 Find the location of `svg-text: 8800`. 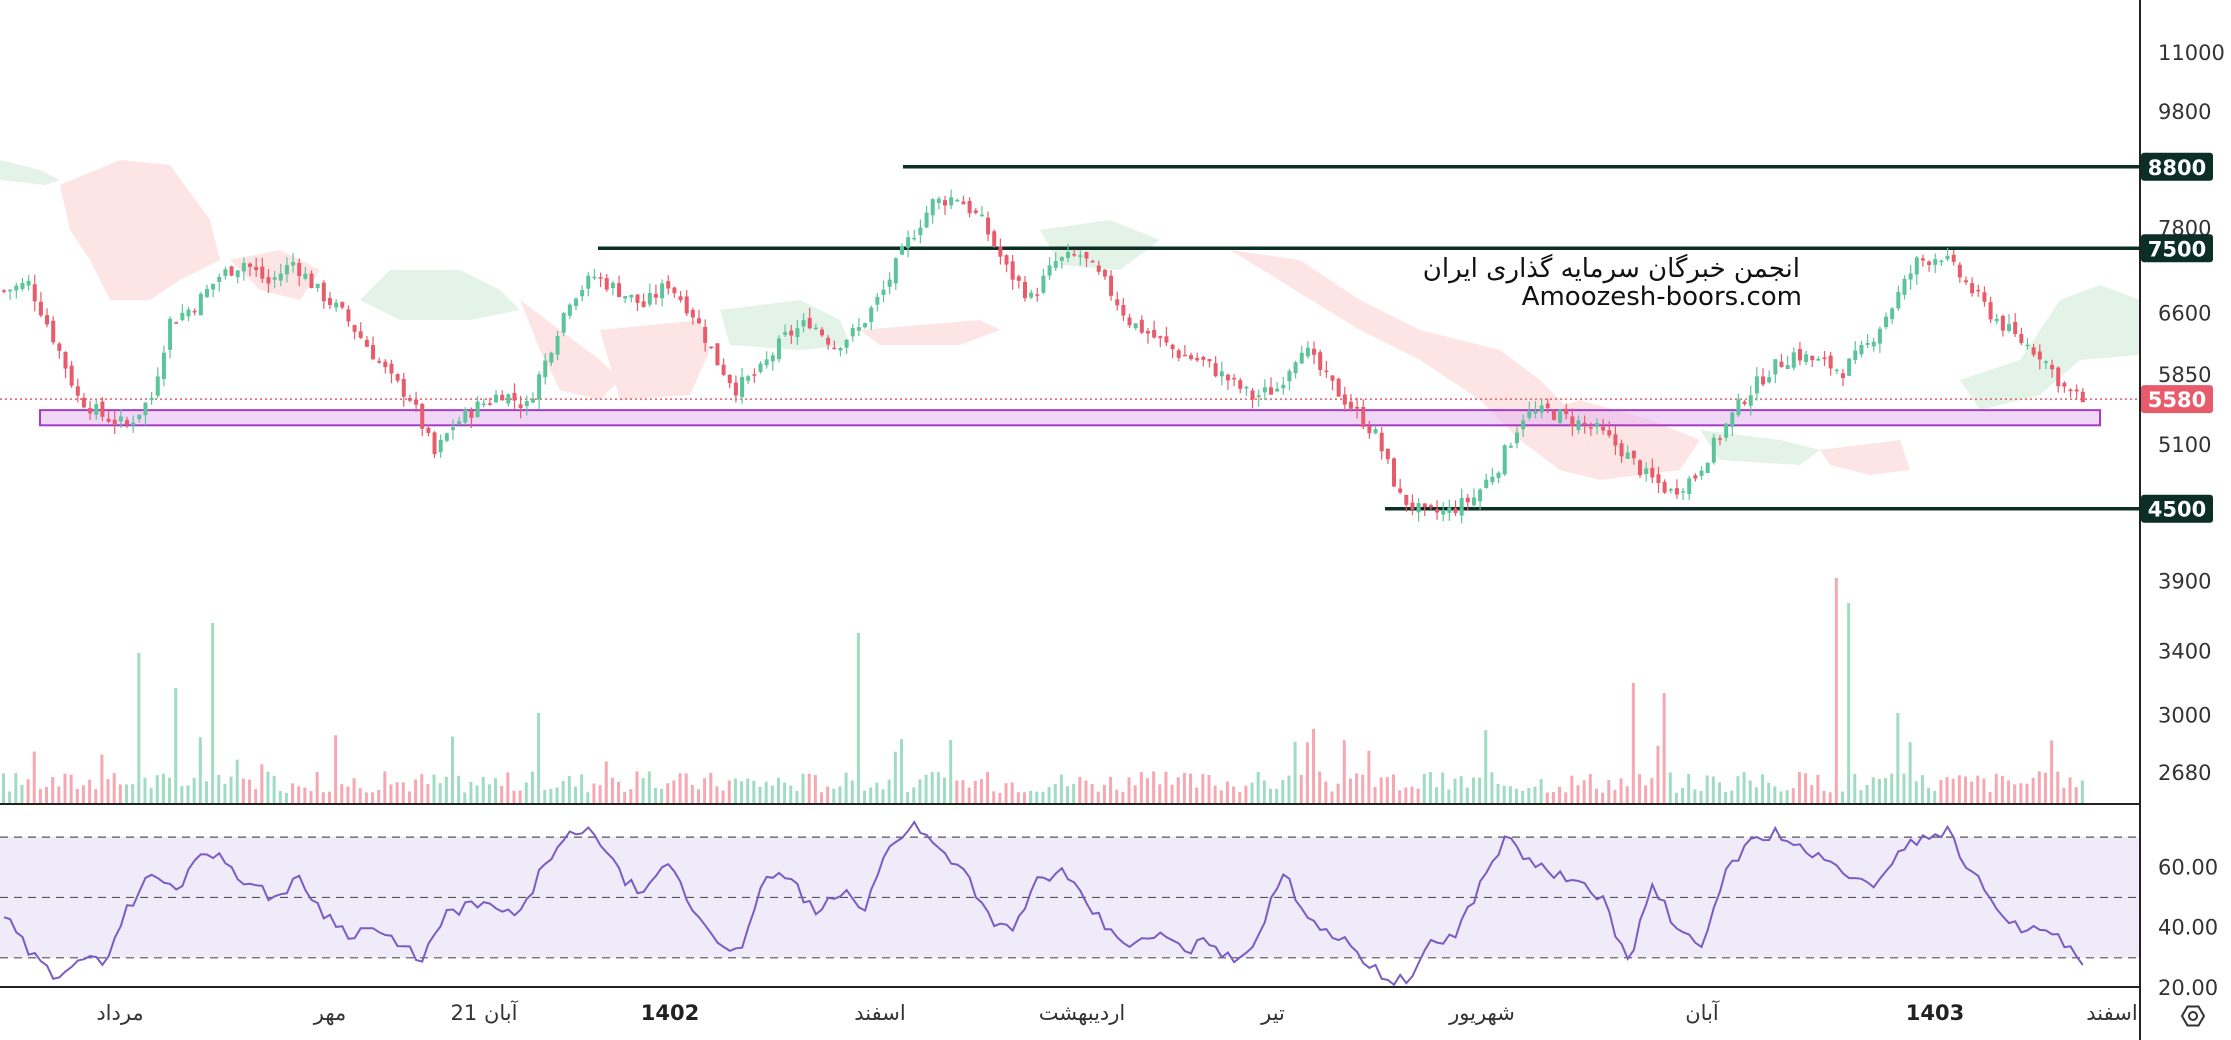

svg-text: 8800 is located at coordinates (2177, 168).